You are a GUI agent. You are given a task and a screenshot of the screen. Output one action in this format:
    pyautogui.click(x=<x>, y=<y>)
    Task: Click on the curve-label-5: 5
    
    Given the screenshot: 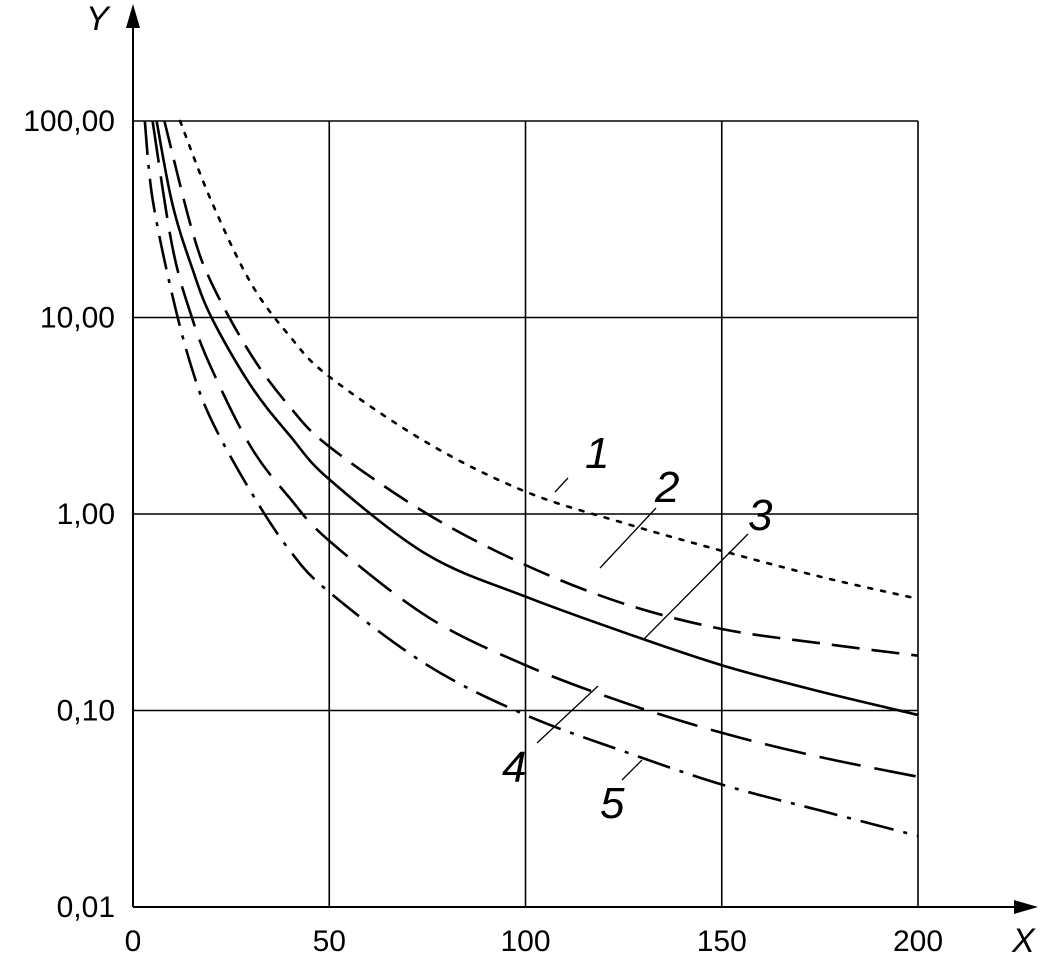 What is the action you would take?
    pyautogui.click(x=612, y=803)
    